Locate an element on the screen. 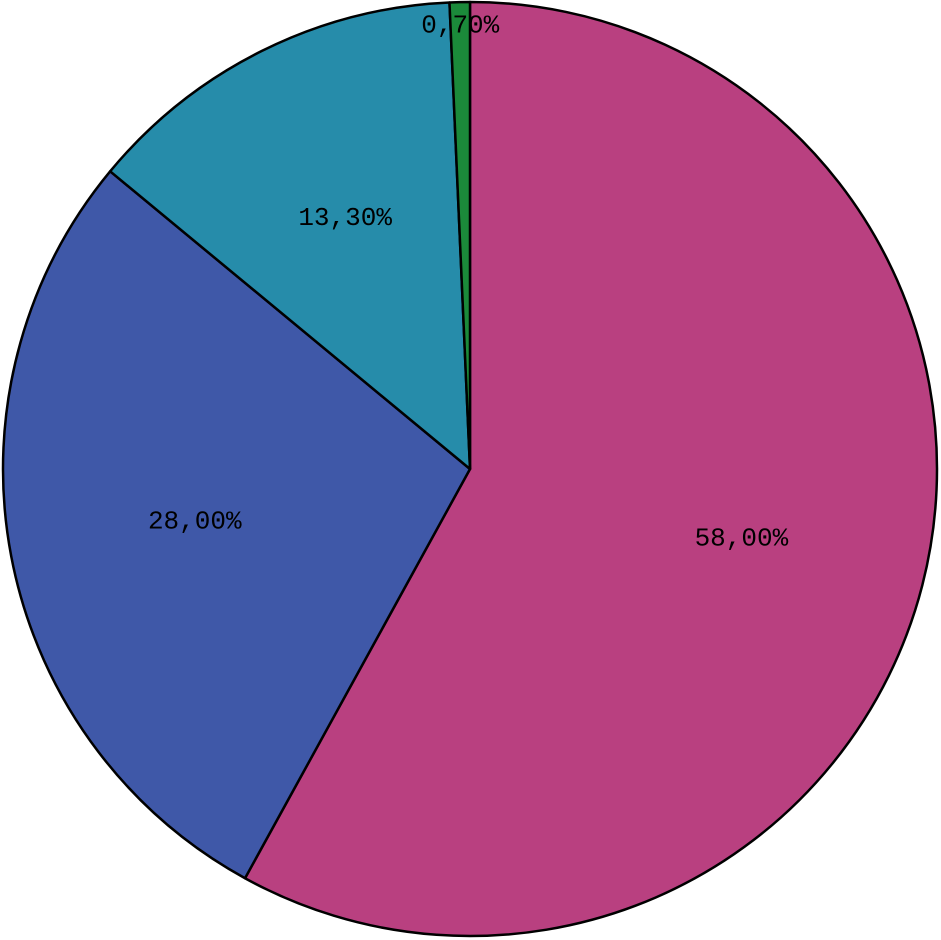 The height and width of the screenshot is (940, 941). data-label: 13,30% is located at coordinates (345, 218).